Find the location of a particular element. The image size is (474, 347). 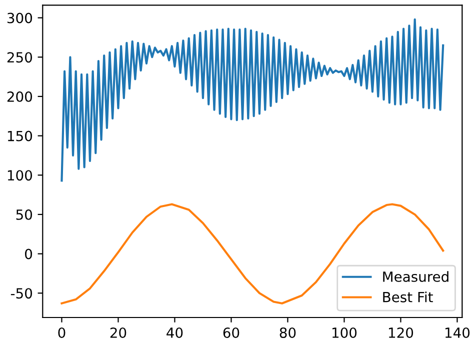

legend-label: Best Fit is located at coordinates (408, 297).